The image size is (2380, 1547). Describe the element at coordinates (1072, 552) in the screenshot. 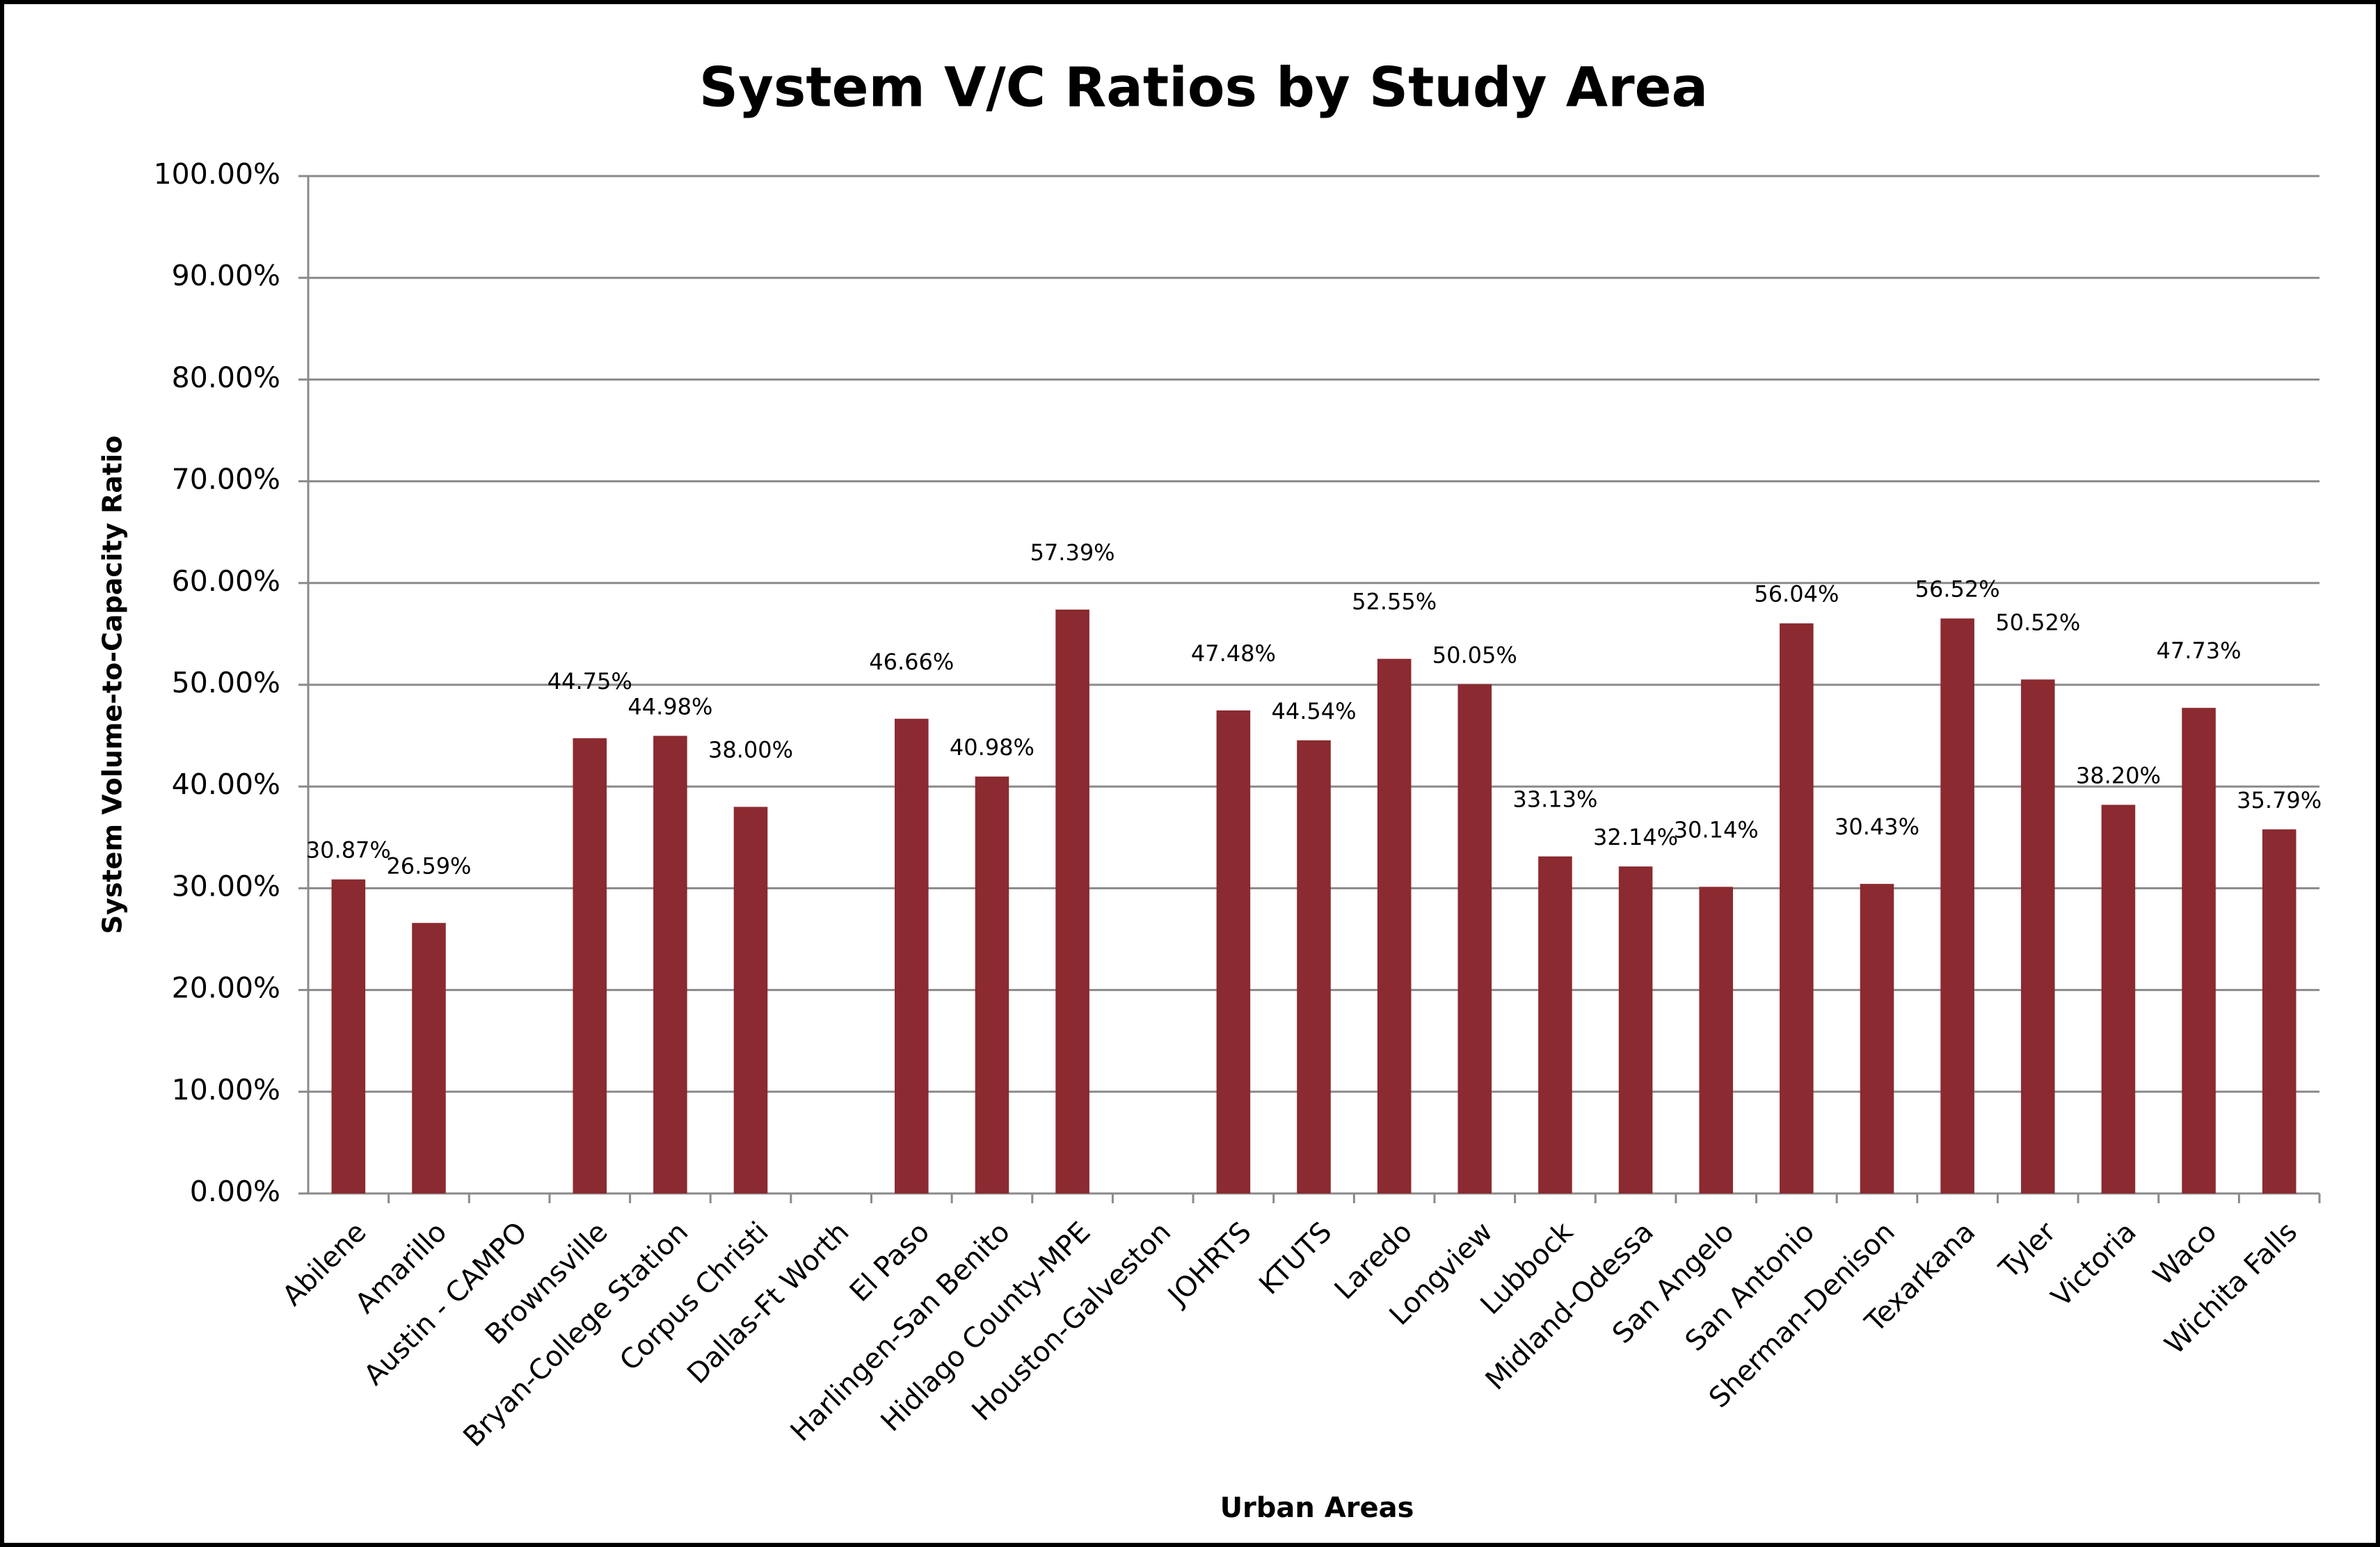

I see `data-label: 57.39%` at that location.